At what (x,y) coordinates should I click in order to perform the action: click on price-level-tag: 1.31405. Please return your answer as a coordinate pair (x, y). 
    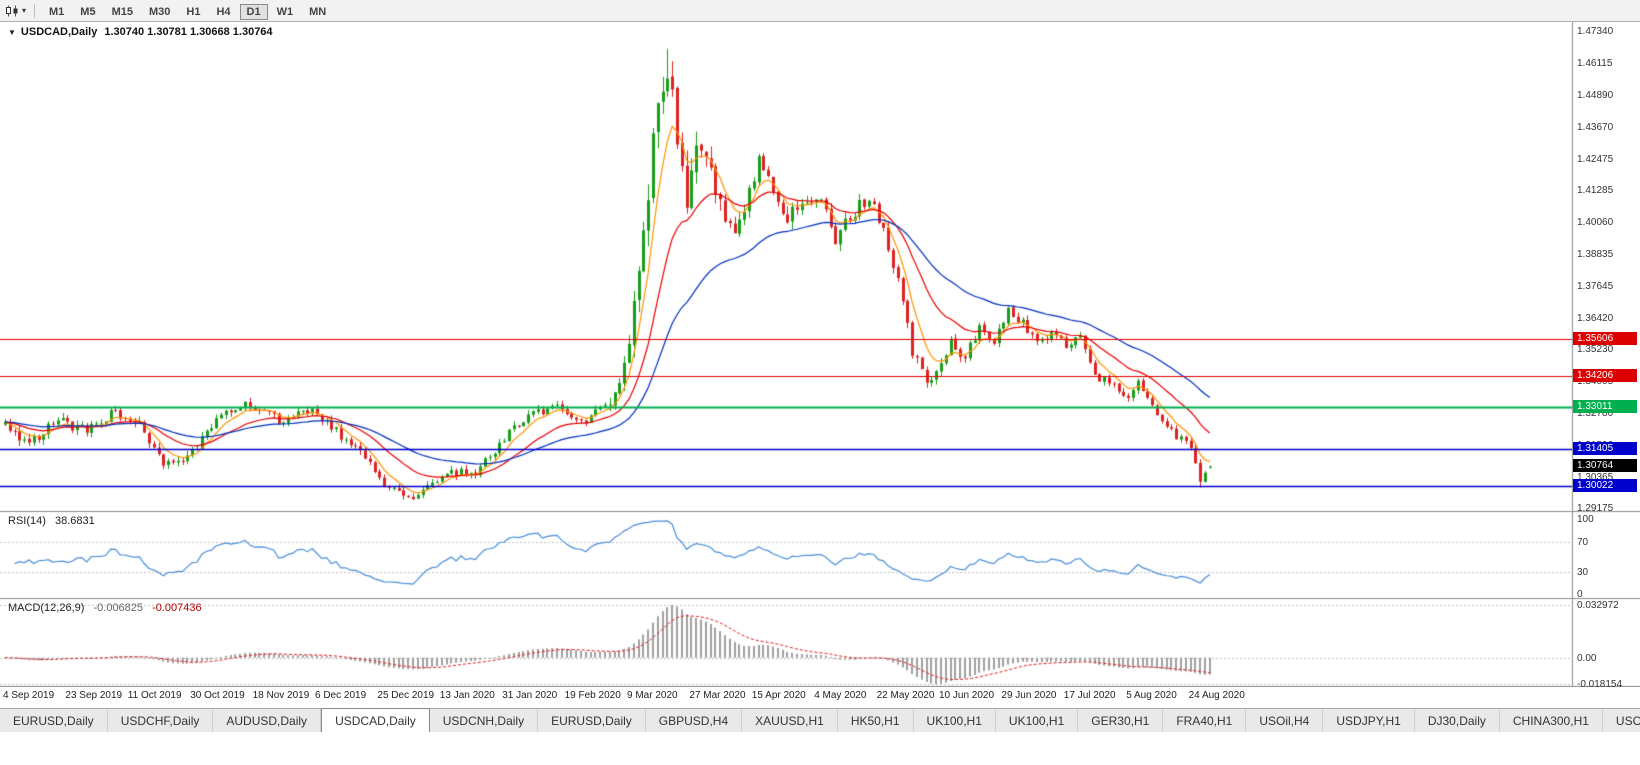
    Looking at the image, I should click on (1605, 449).